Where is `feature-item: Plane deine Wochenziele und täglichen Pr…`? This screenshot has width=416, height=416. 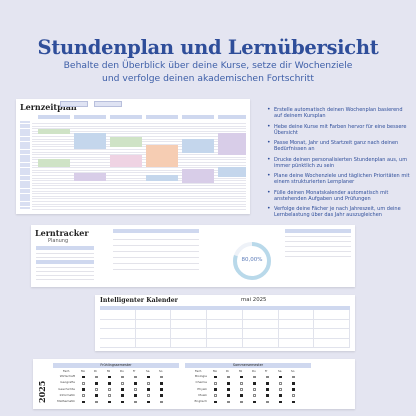
feature-item: Plane deine Wochenziele und täglichen Pr… is located at coordinates (339, 179).